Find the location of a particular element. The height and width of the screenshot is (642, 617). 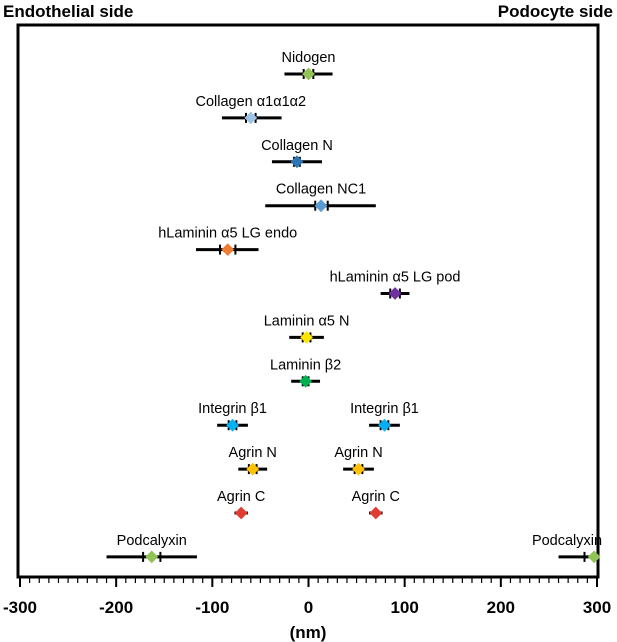

x-tick-label: -200 is located at coordinates (116, 607).